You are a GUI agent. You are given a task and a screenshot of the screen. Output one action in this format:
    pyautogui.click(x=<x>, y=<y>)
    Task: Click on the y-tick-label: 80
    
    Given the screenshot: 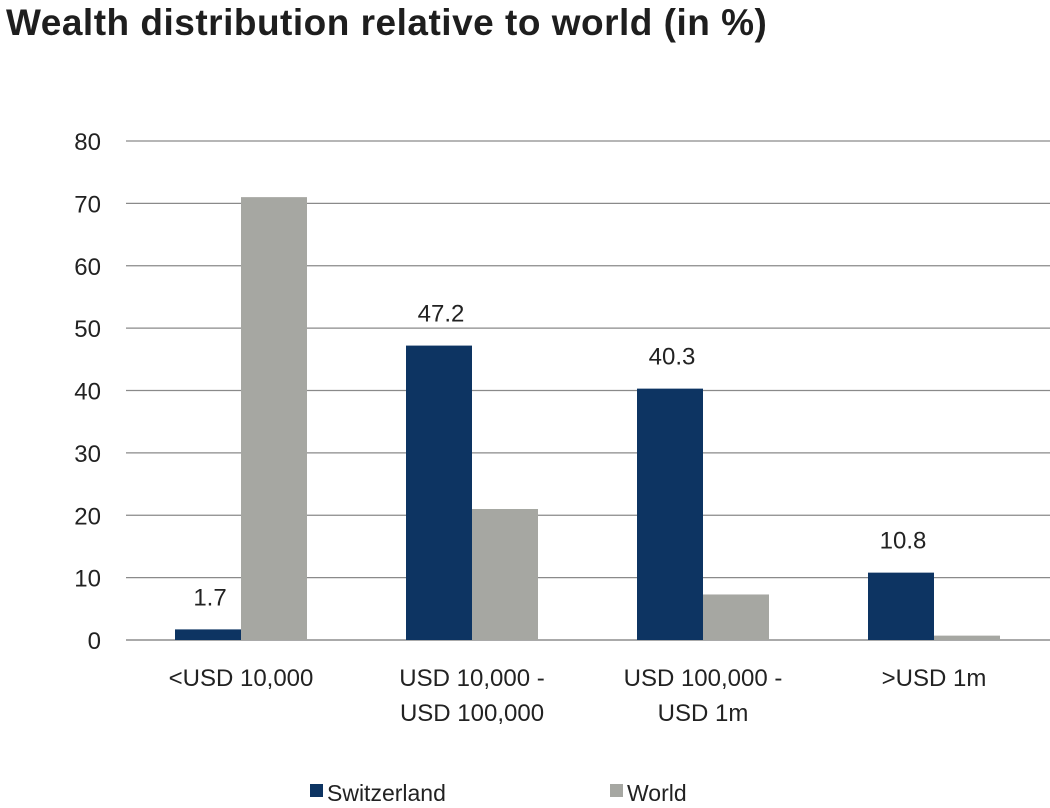 What is the action you would take?
    pyautogui.click(x=87, y=142)
    